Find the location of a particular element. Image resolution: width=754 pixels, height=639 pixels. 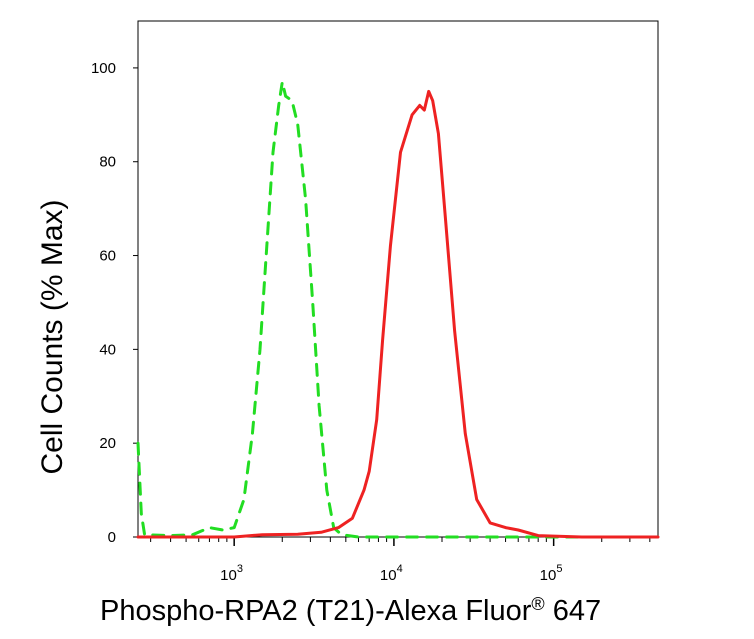

x-tick-label: 10⁵ is located at coordinates (551, 573).